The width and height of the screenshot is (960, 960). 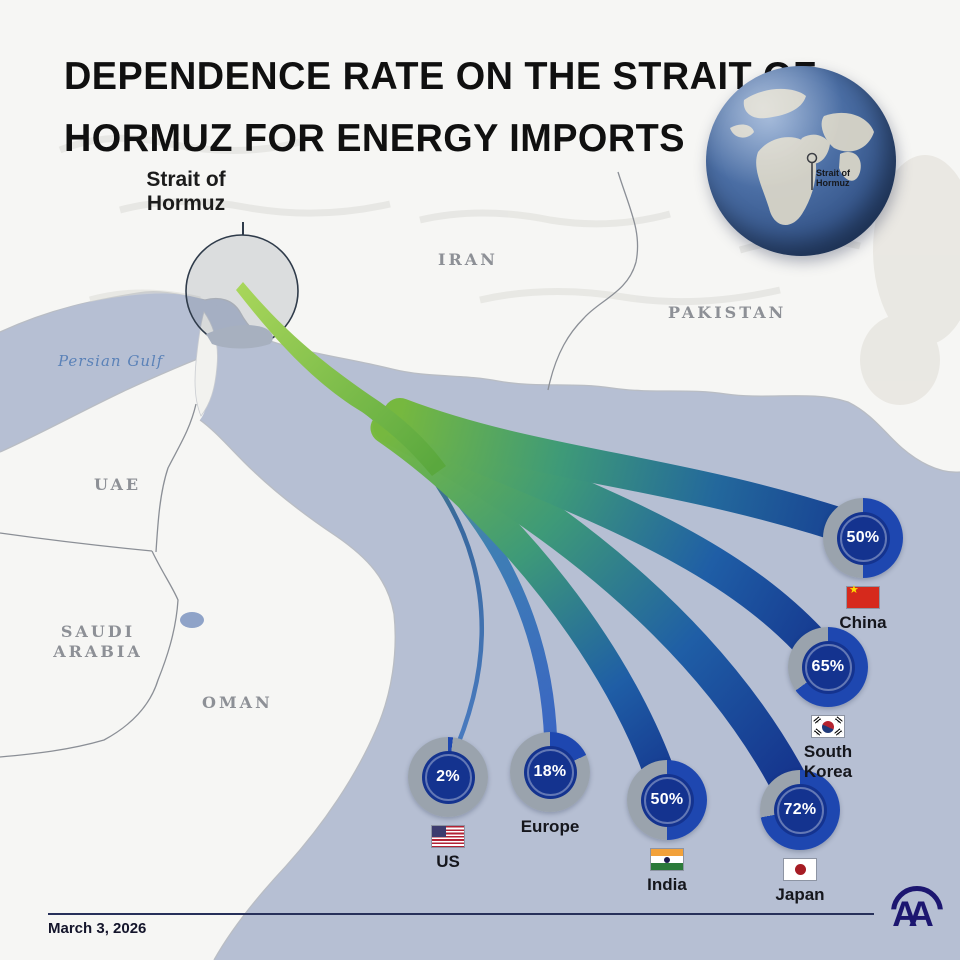 I want to click on china-flag-icon: ★, so click(x=863, y=596).